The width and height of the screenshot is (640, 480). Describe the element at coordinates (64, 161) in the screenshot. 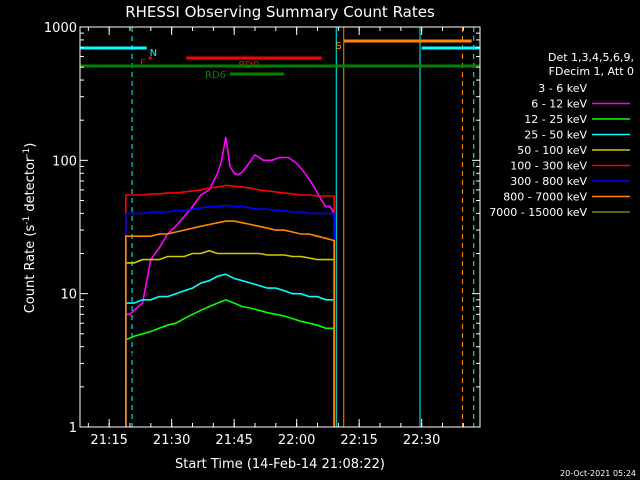

I see `y-tick-label: 100` at that location.